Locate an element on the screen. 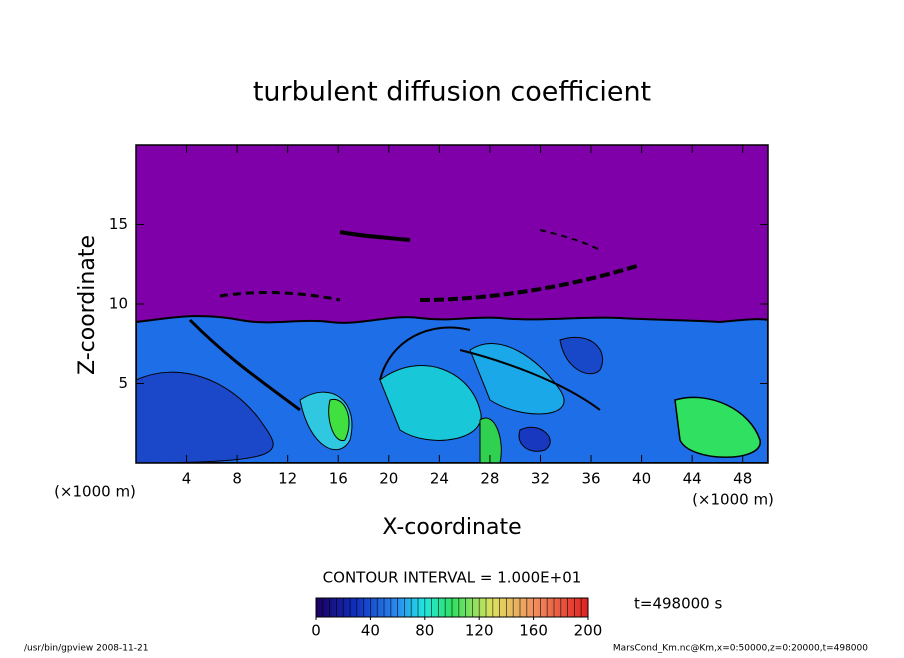 The height and width of the screenshot is (658, 904). y-tick-label: 5 is located at coordinates (123, 383).